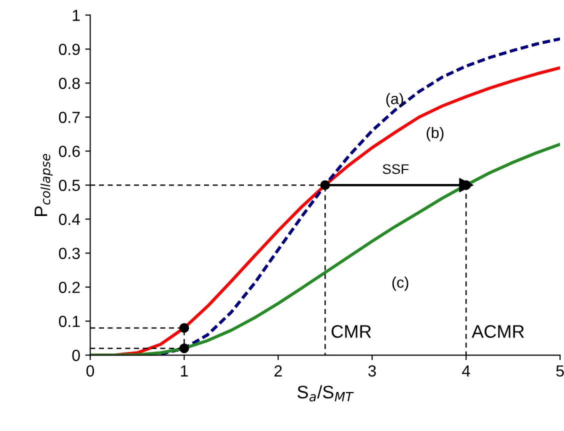 This screenshot has height=431, width=564. Describe the element at coordinates (326, 393) in the screenshot. I see `x-axis-title: S$_{a}$/S$_{MT}$` at that location.